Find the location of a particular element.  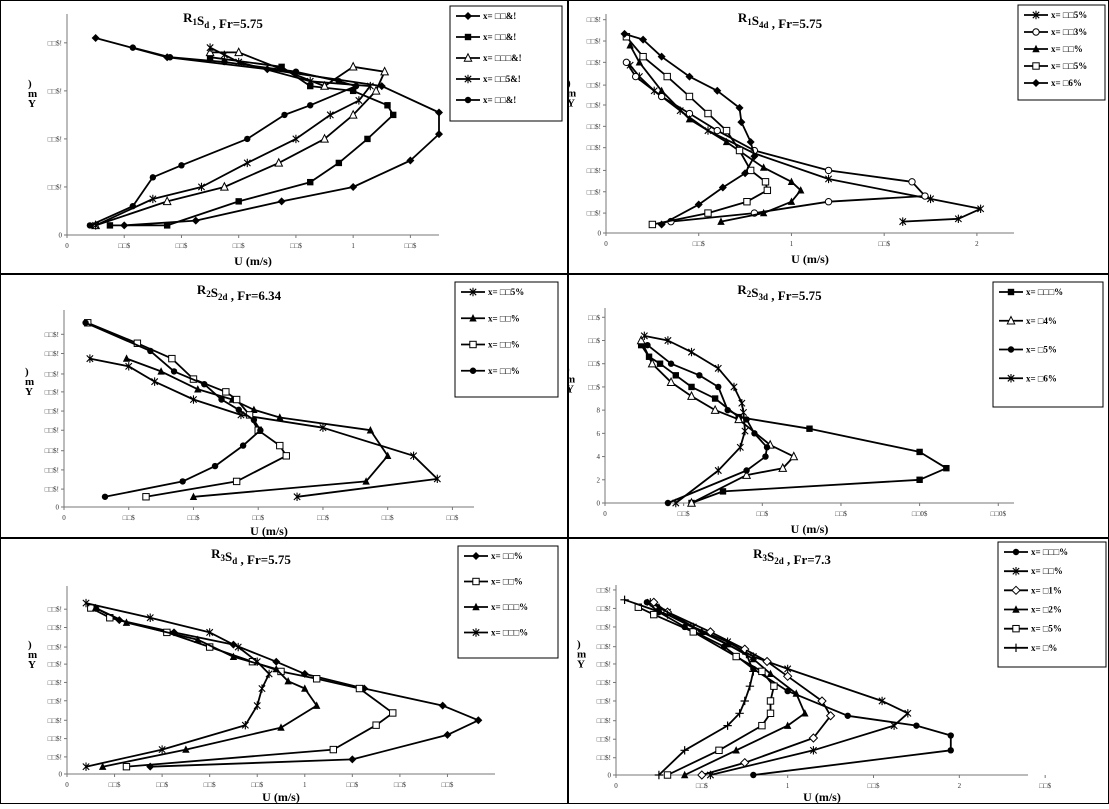

legend-box is located at coordinates (506, 339).